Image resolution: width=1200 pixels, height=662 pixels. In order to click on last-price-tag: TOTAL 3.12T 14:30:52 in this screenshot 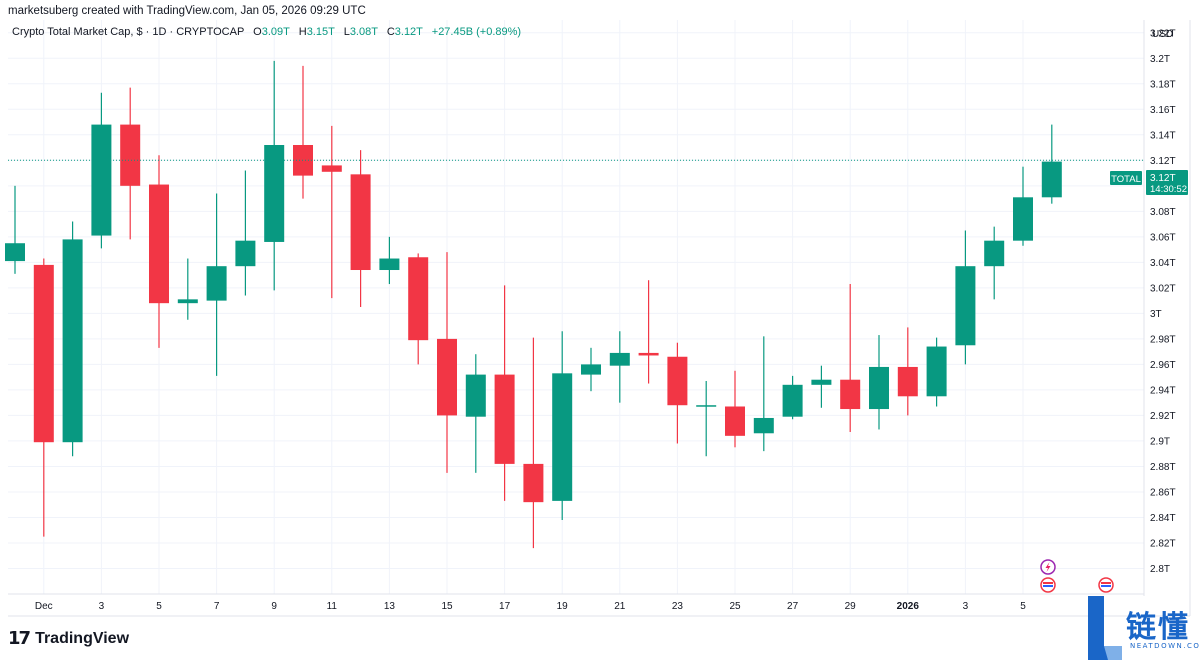, I will do `click(1149, 182)`.